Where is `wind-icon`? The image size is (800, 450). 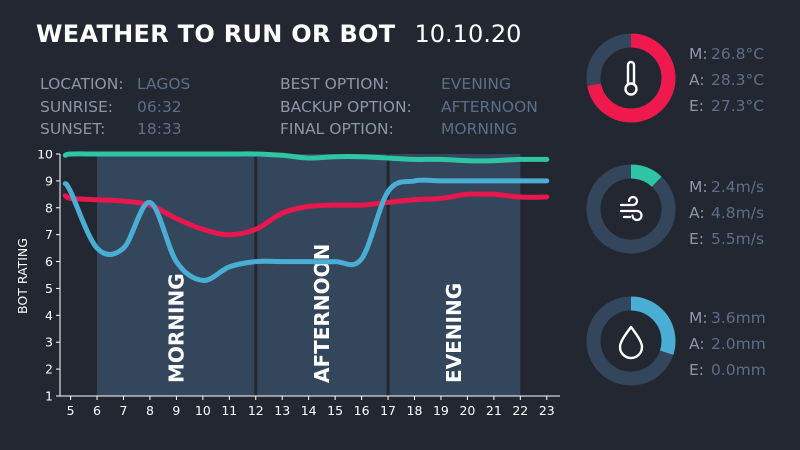 wind-icon is located at coordinates (631, 208).